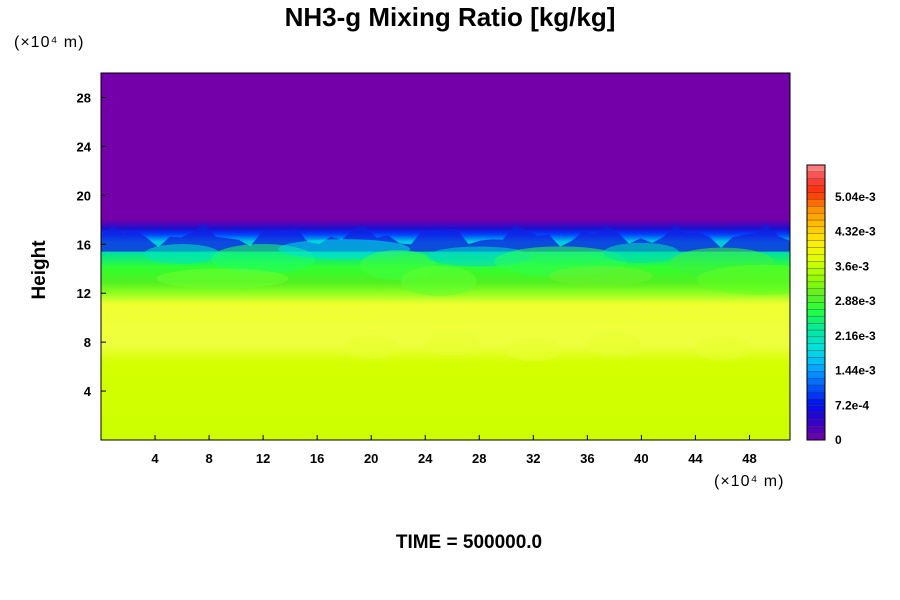  What do you see at coordinates (450, 17) in the screenshot?
I see `chart-title: NH3-g Mixing Ratio [kg/kg]` at bounding box center [450, 17].